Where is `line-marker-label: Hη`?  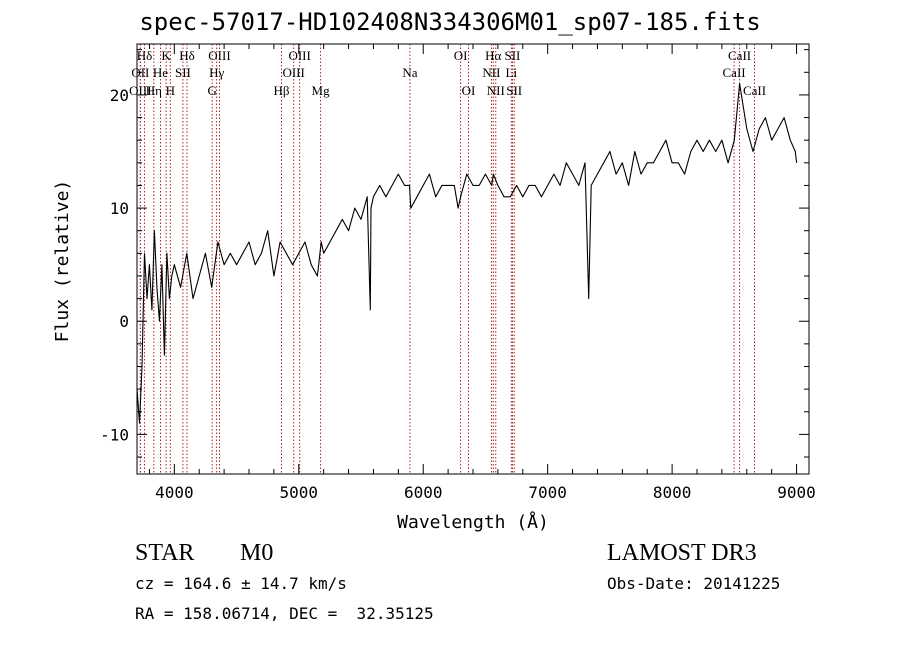
line-marker-label: Hη is located at coordinates (154, 90).